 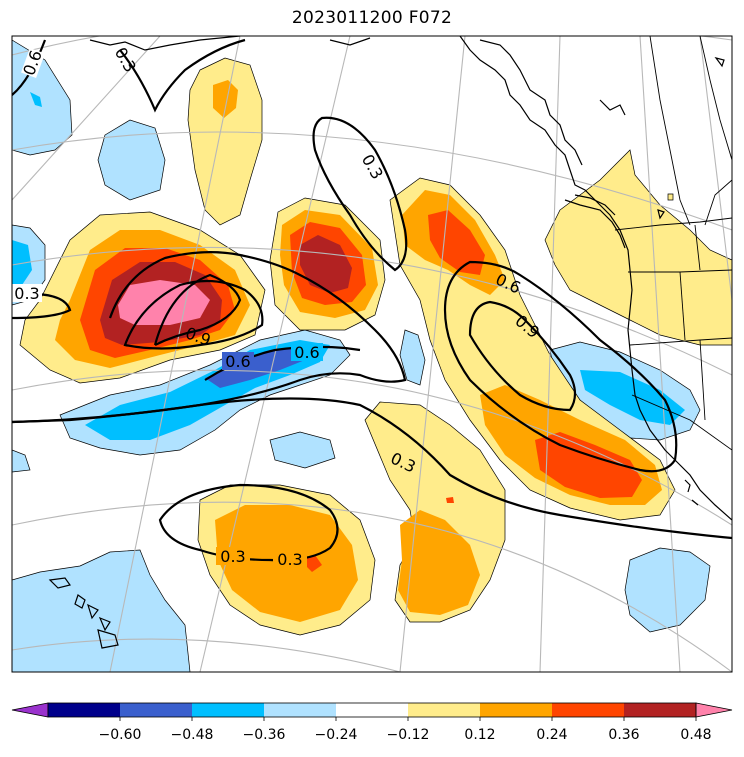 What do you see at coordinates (289, 559) in the screenshot?
I see `contour-label-12: 0.3` at bounding box center [289, 559].